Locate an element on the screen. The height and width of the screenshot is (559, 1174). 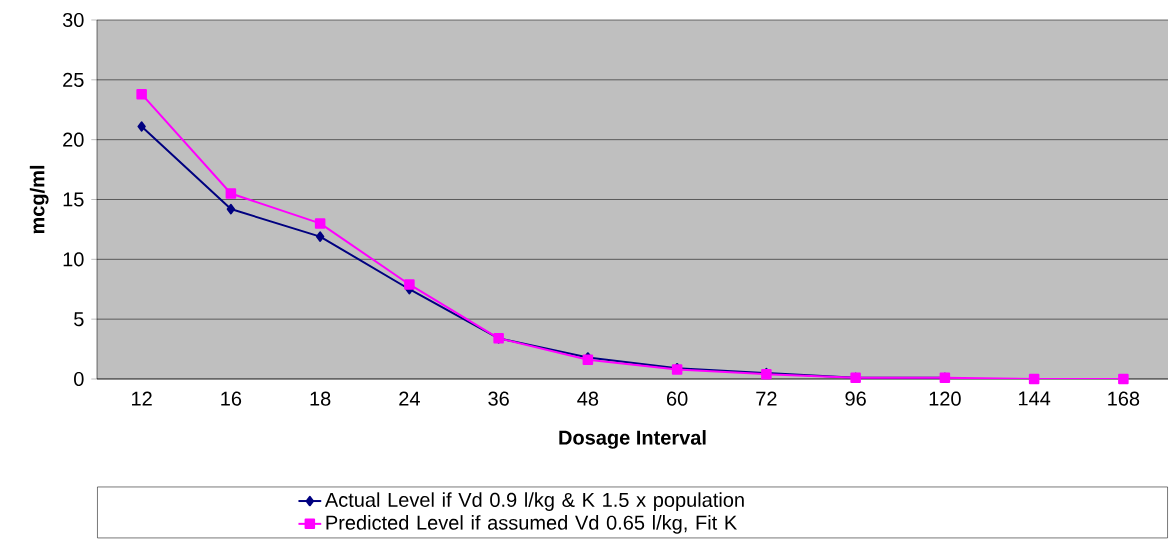
x-tick-label: 36 is located at coordinates (498, 398).